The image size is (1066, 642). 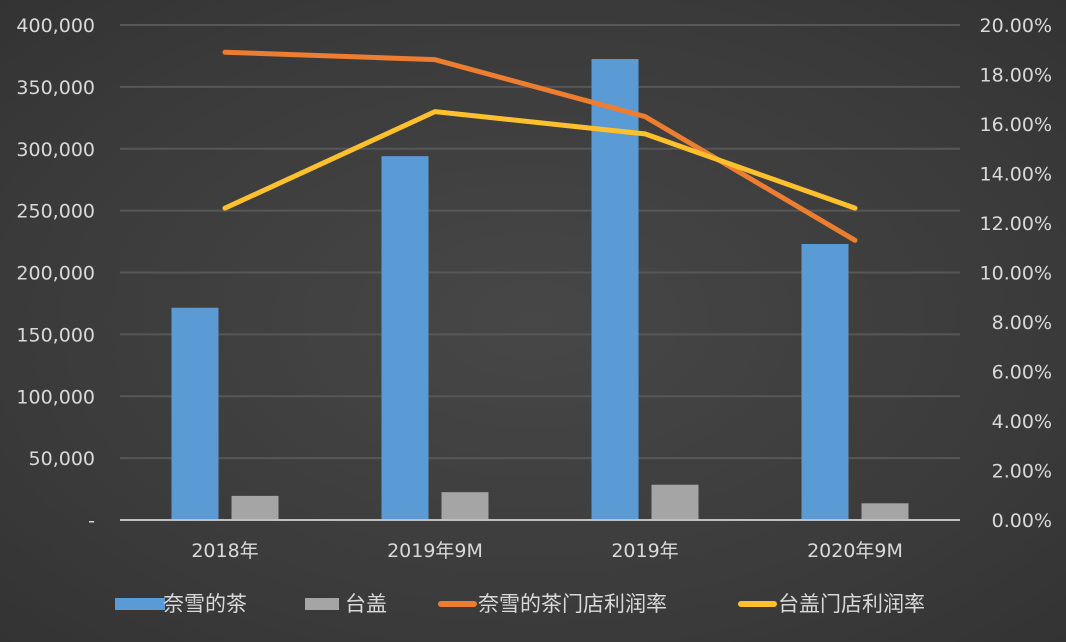 What do you see at coordinates (55, 150) in the screenshot?
I see `left-axis-tick-label: 300,000` at bounding box center [55, 150].